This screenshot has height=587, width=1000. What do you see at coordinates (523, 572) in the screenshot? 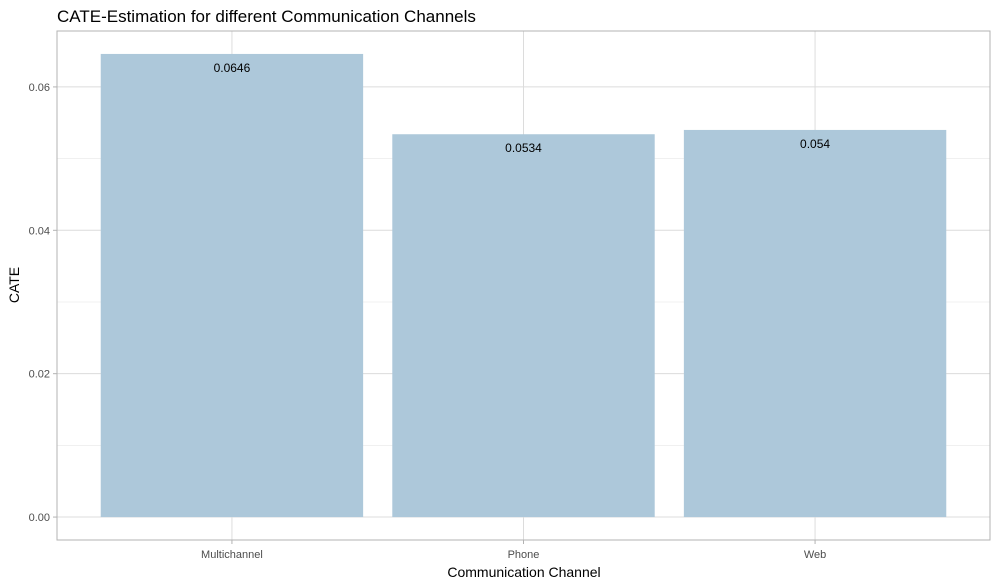
I see `x-axis-title: Communication Channel` at bounding box center [523, 572].